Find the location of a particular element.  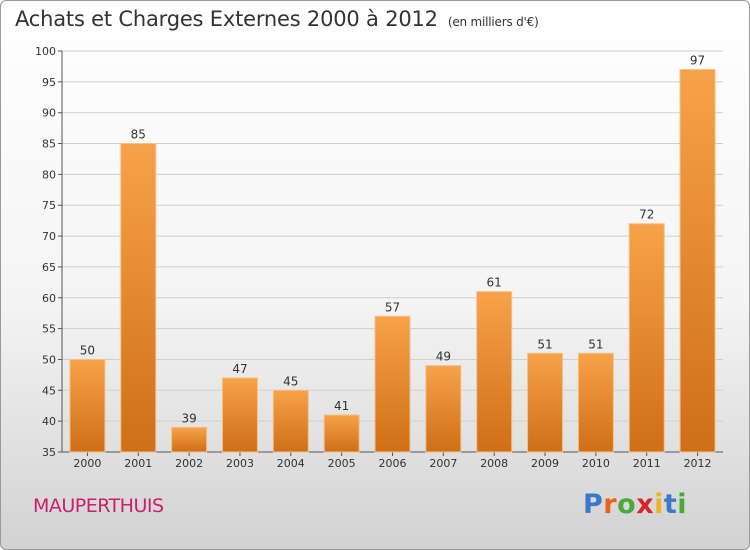

x-tick-label: 2010 is located at coordinates (596, 463).